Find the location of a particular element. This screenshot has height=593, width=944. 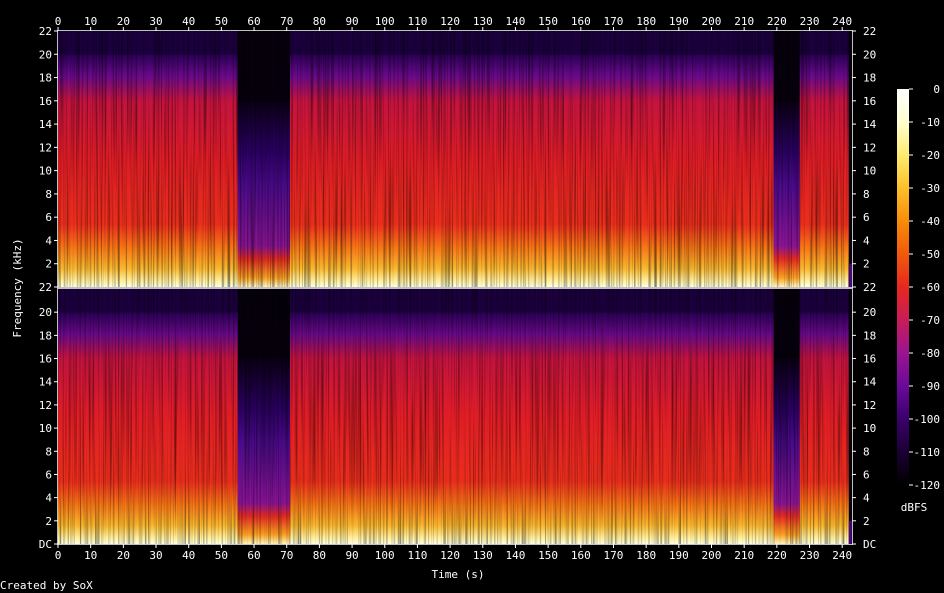

colorbar-tick-label: -120 is located at coordinates (927, 485).